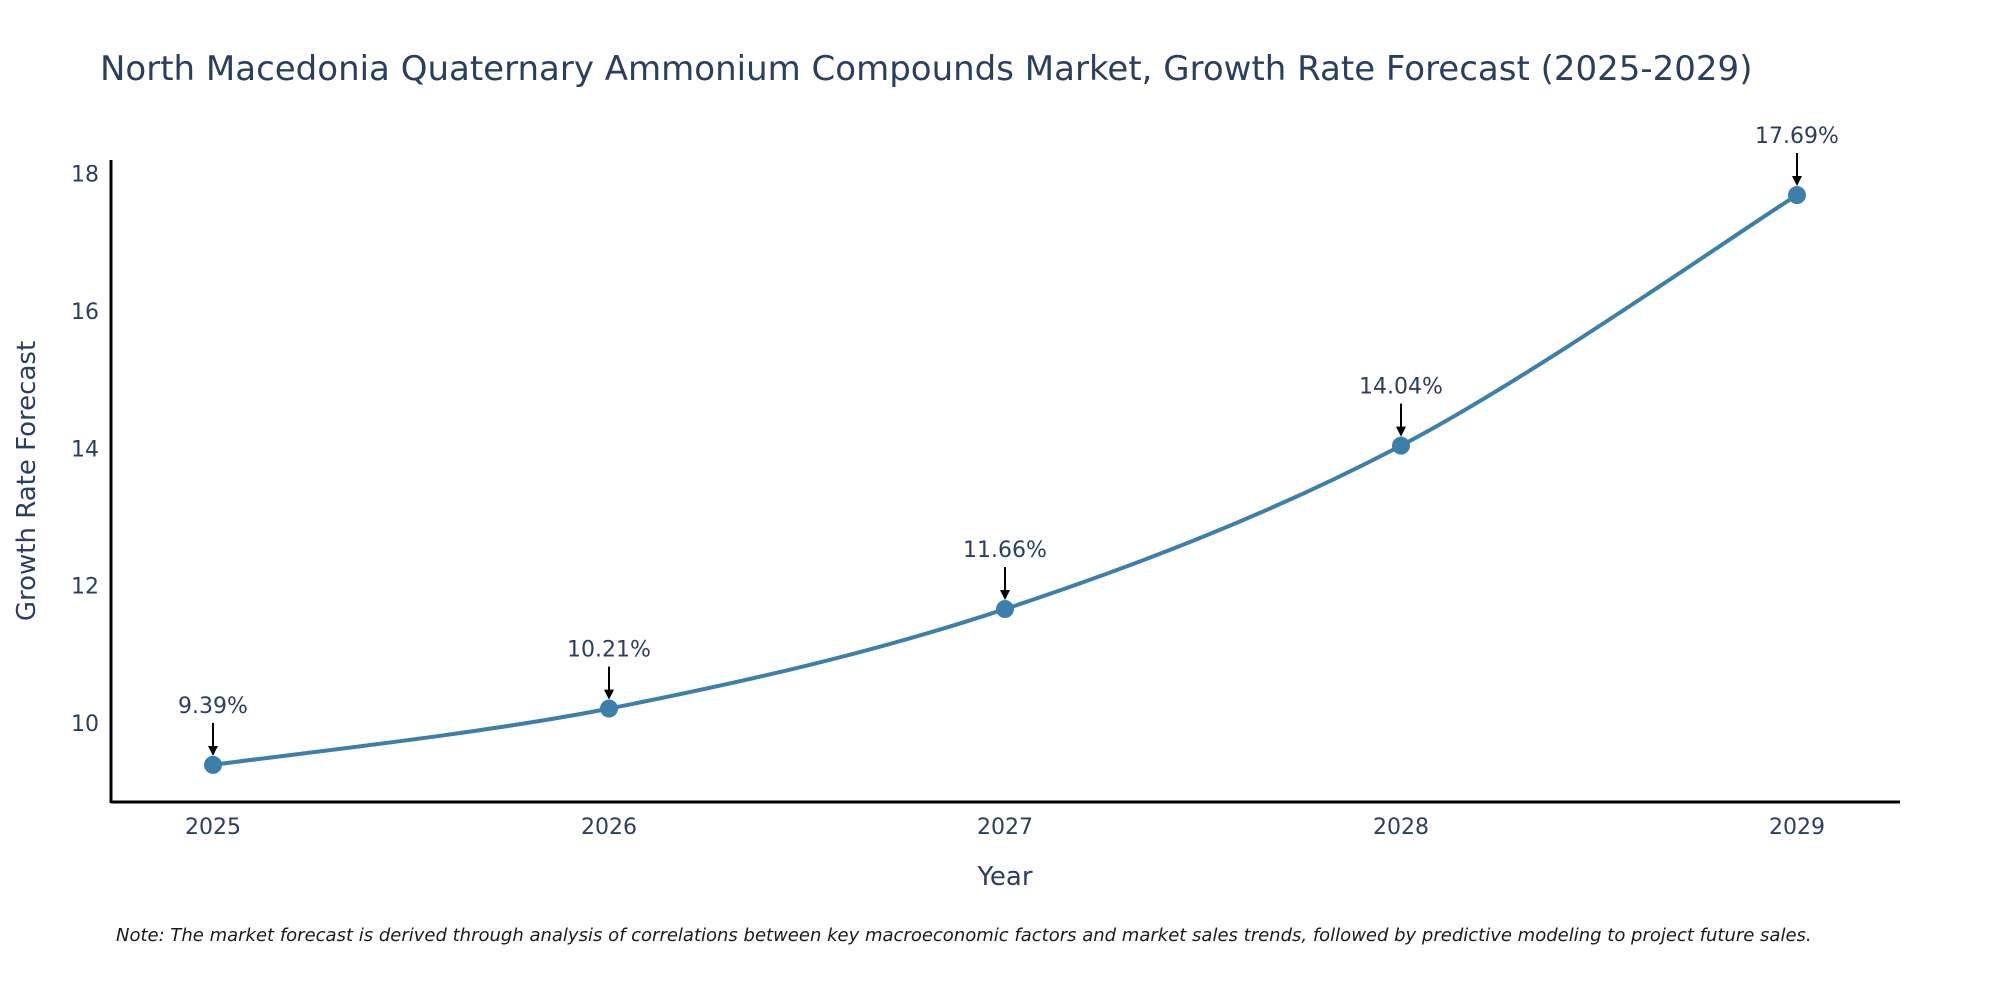 Image resolution: width=2000 pixels, height=1000 pixels. I want to click on y-tick-label: 18, so click(85, 175).